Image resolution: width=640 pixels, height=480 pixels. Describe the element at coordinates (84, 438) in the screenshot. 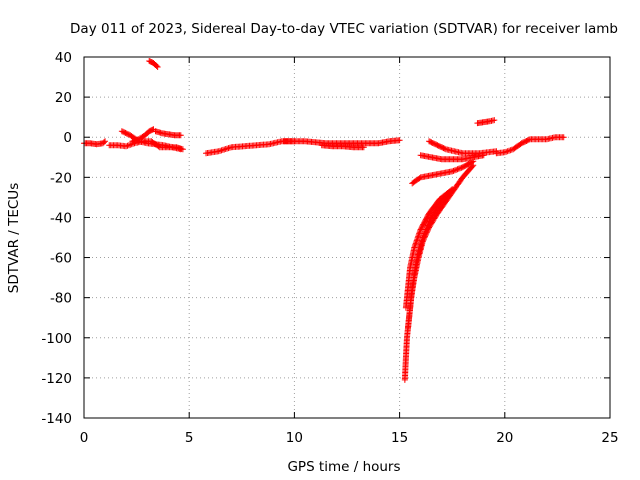

I see `x-tick-label: 0` at that location.